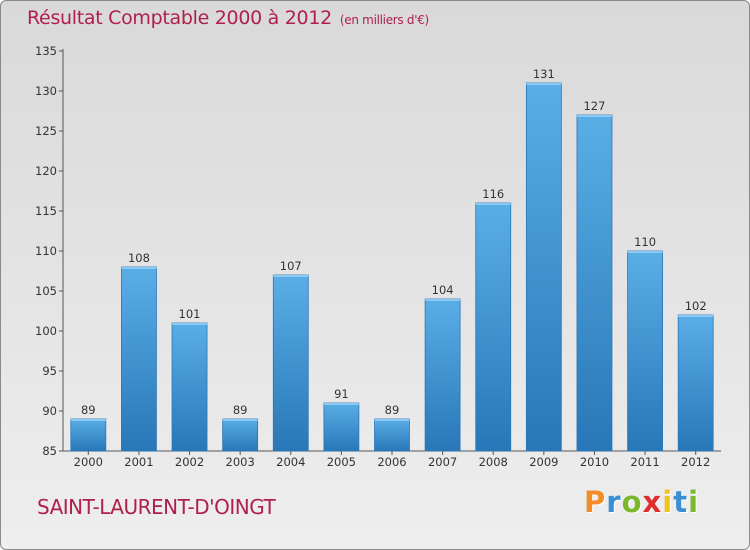 This screenshot has width=750, height=550. What do you see at coordinates (46, 131) in the screenshot?
I see `y-tick-label: 125` at bounding box center [46, 131].